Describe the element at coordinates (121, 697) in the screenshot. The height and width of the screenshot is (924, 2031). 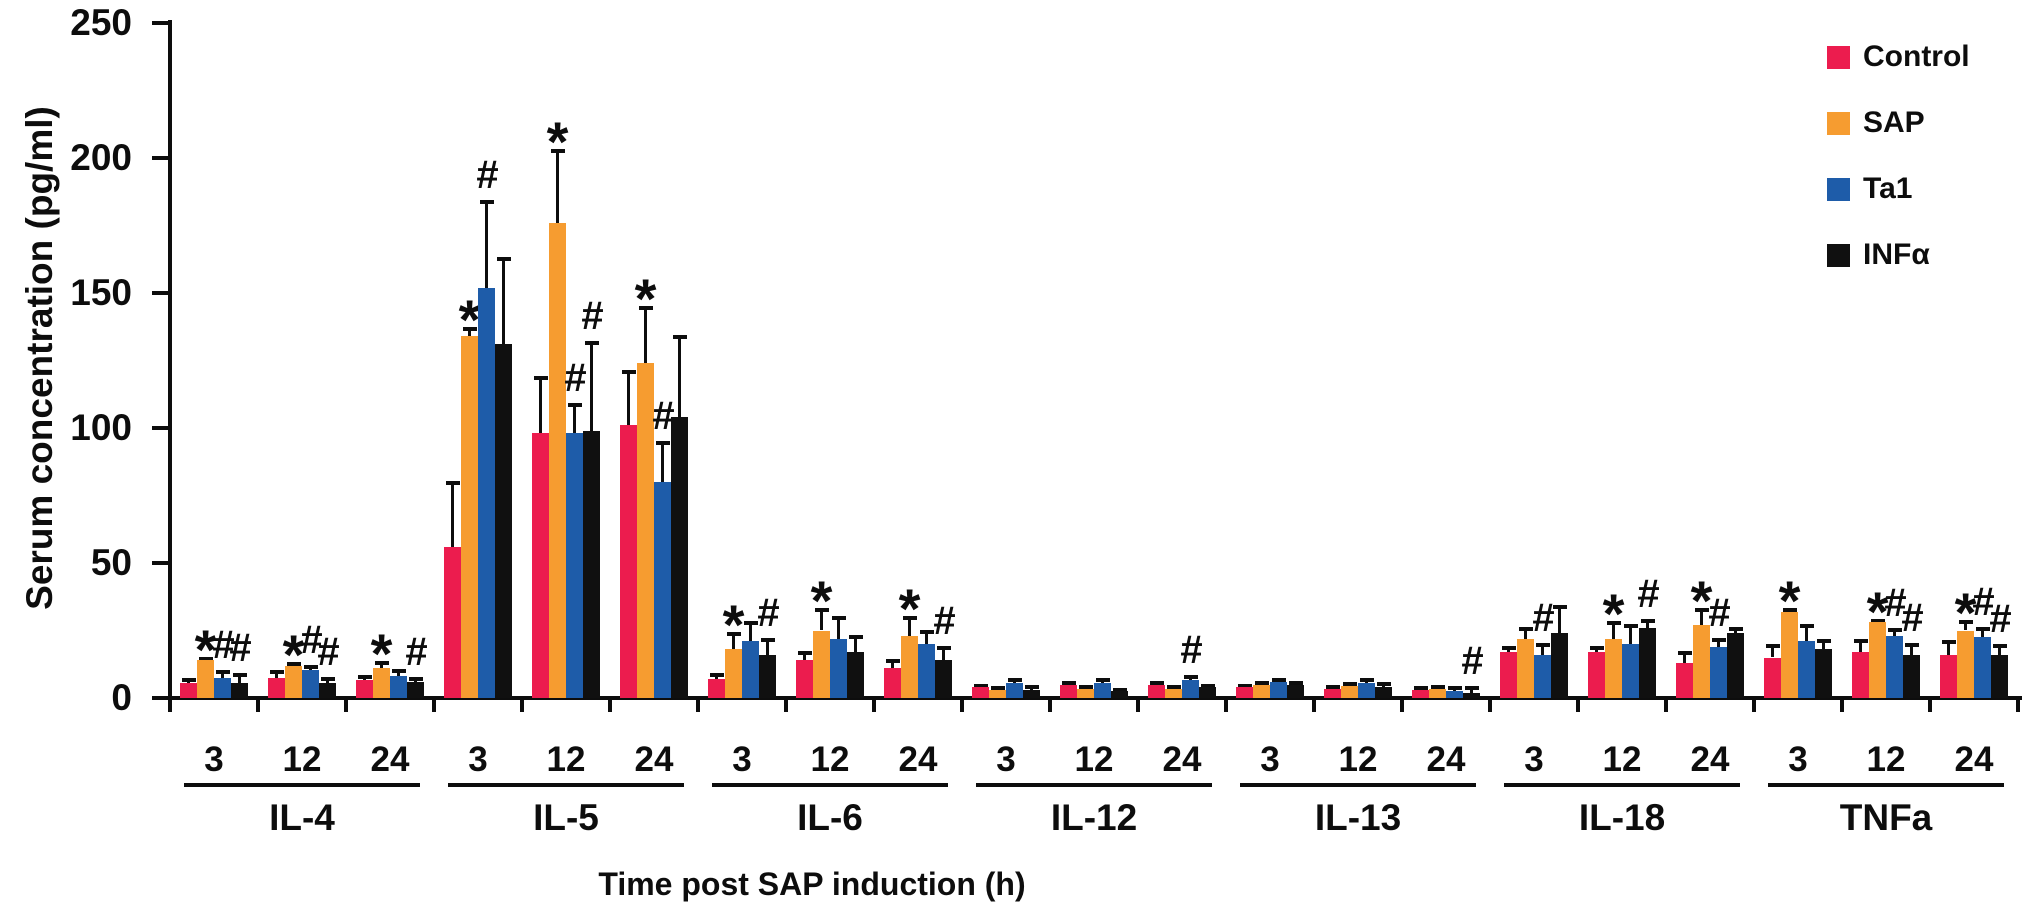
I see `y-axis-tick-label: 0` at that location.